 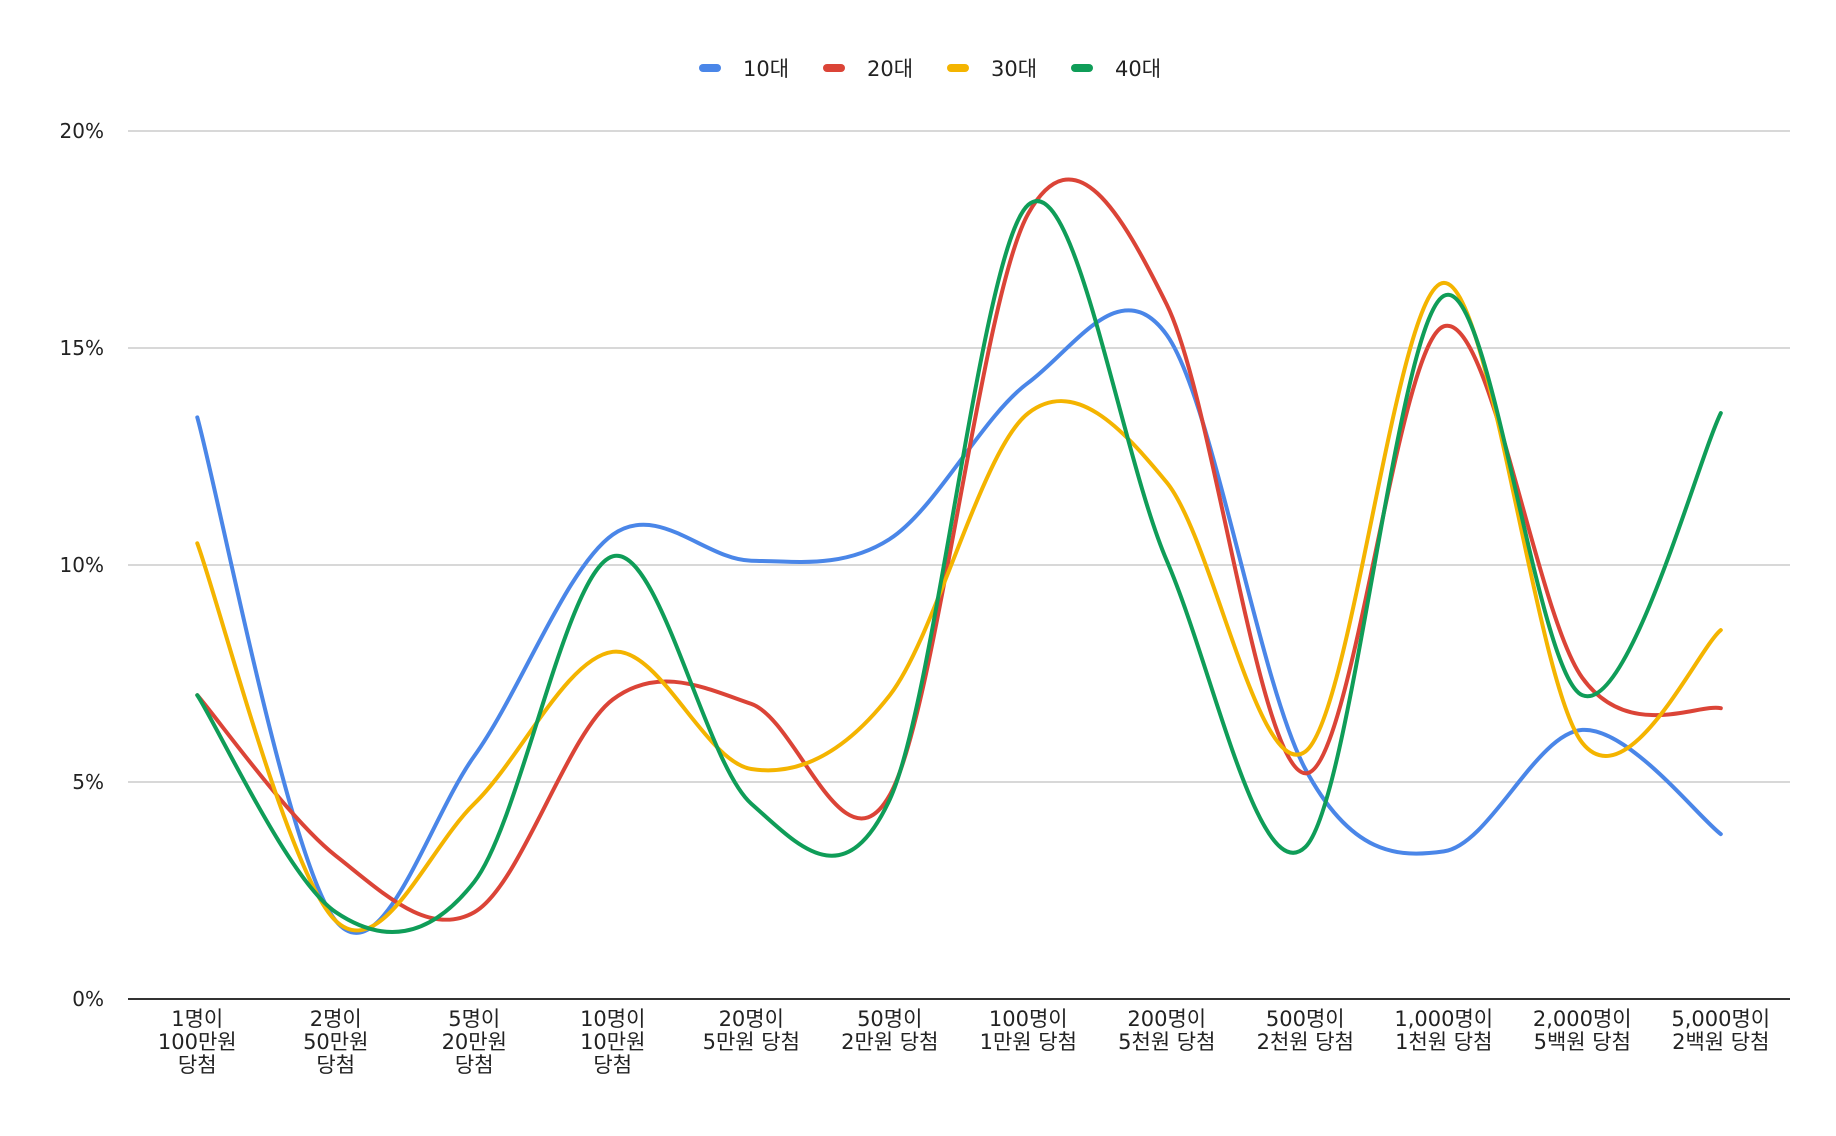 What do you see at coordinates (197, 1042) in the screenshot?
I see `x-tick-label: 1명이 100만원 당첨` at bounding box center [197, 1042].